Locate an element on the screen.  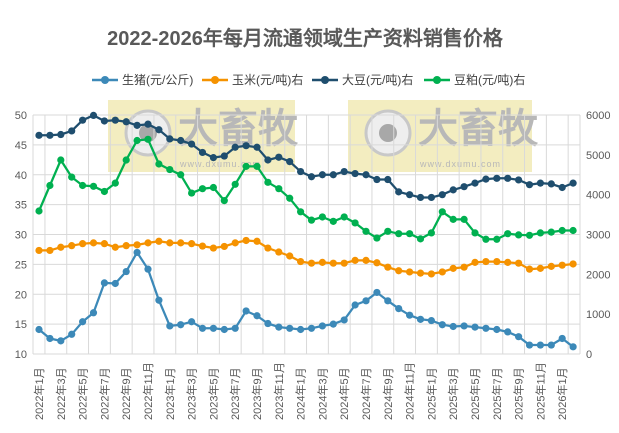
y-left-tick-label: 20 is located at coordinates (21, 295).